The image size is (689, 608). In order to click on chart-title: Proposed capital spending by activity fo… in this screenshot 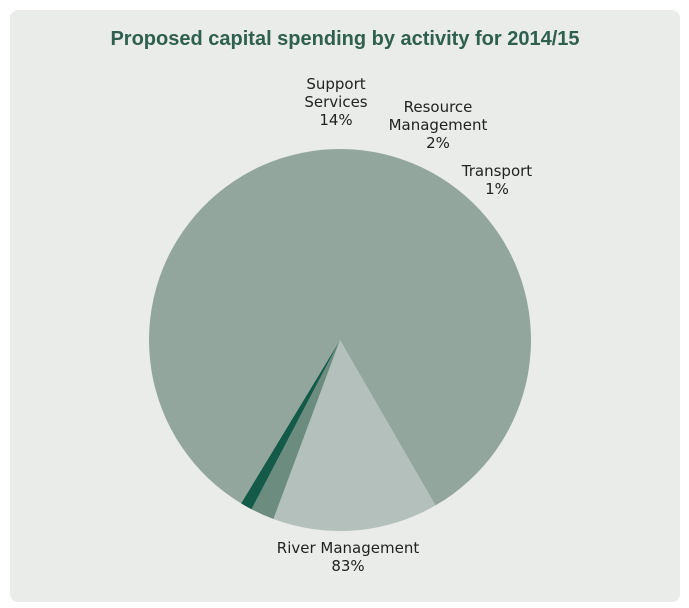, I will do `click(345, 39)`.